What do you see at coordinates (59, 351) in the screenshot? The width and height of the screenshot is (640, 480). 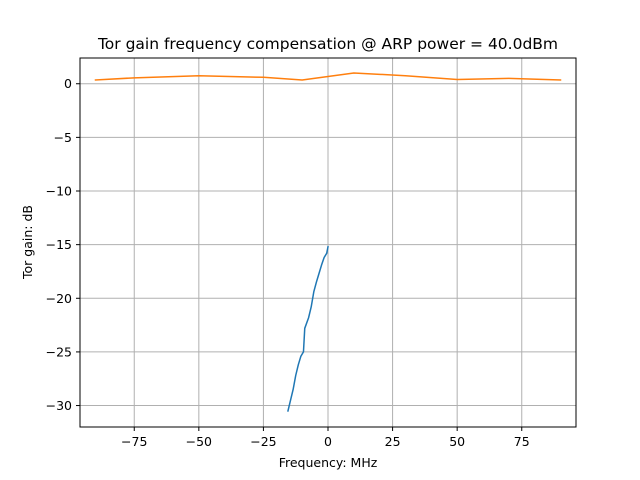 I see `y-tick-label: −25` at bounding box center [59, 351].